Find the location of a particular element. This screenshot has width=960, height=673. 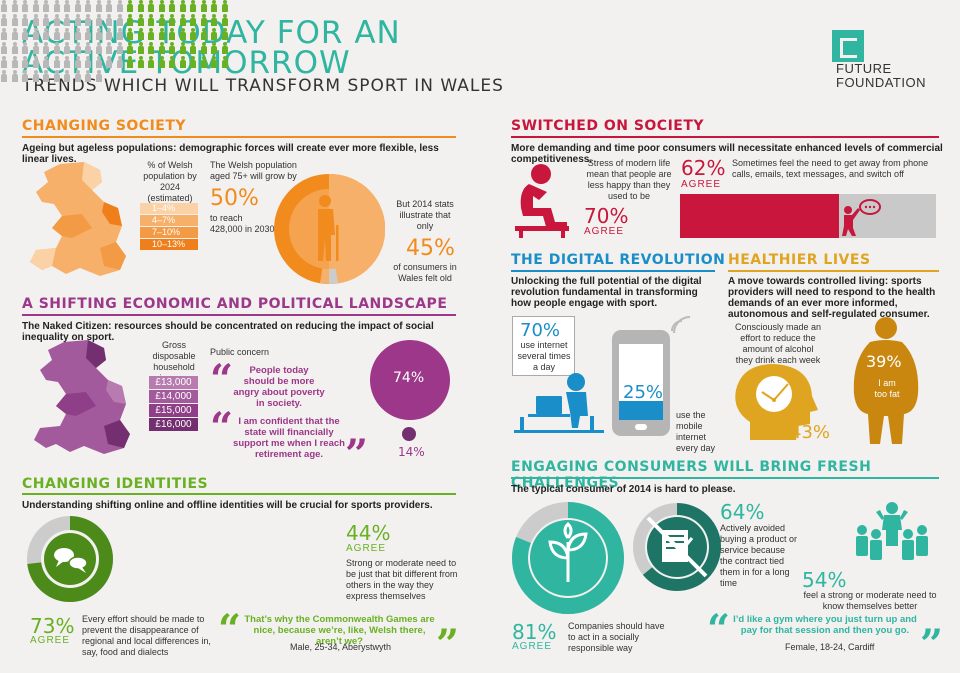

people-agree: AGREE is located at coordinates (366, 548).